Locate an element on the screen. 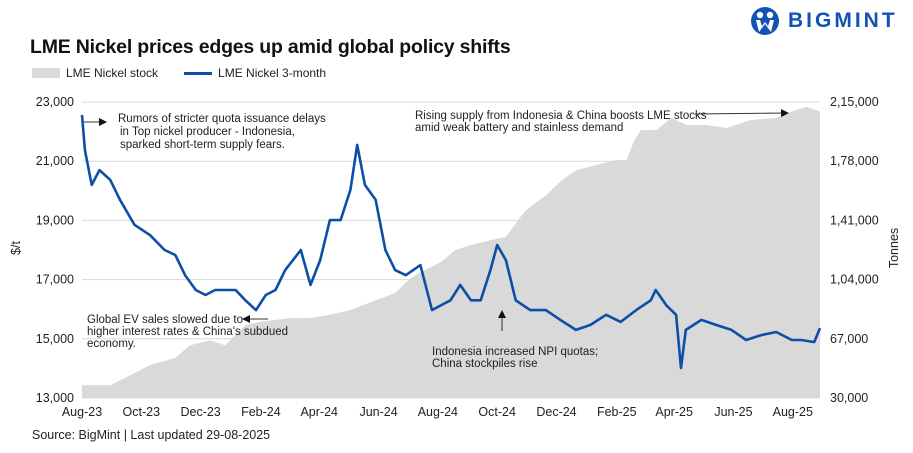 The image size is (913, 453). annotation-arrow-supply is located at coordinates (741, 113).